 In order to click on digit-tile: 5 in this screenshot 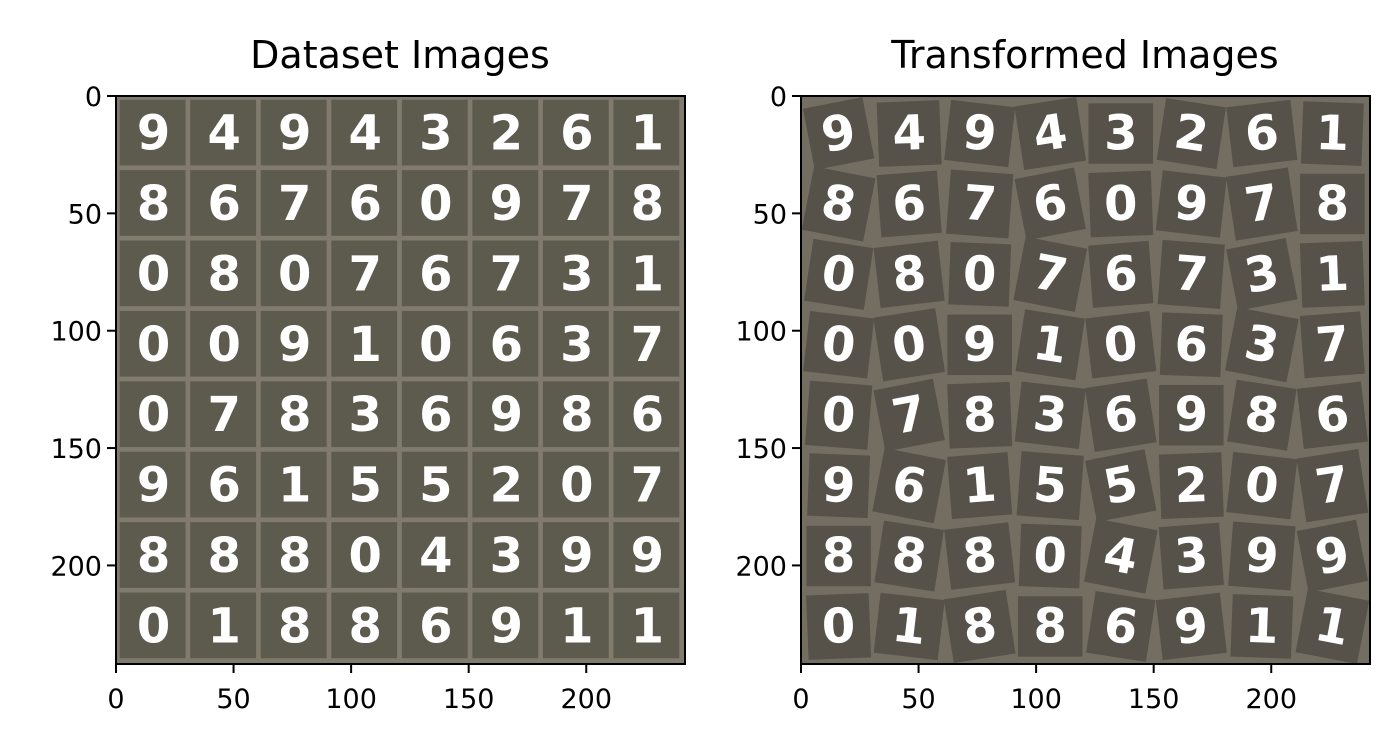, I will do `click(435, 486)`.